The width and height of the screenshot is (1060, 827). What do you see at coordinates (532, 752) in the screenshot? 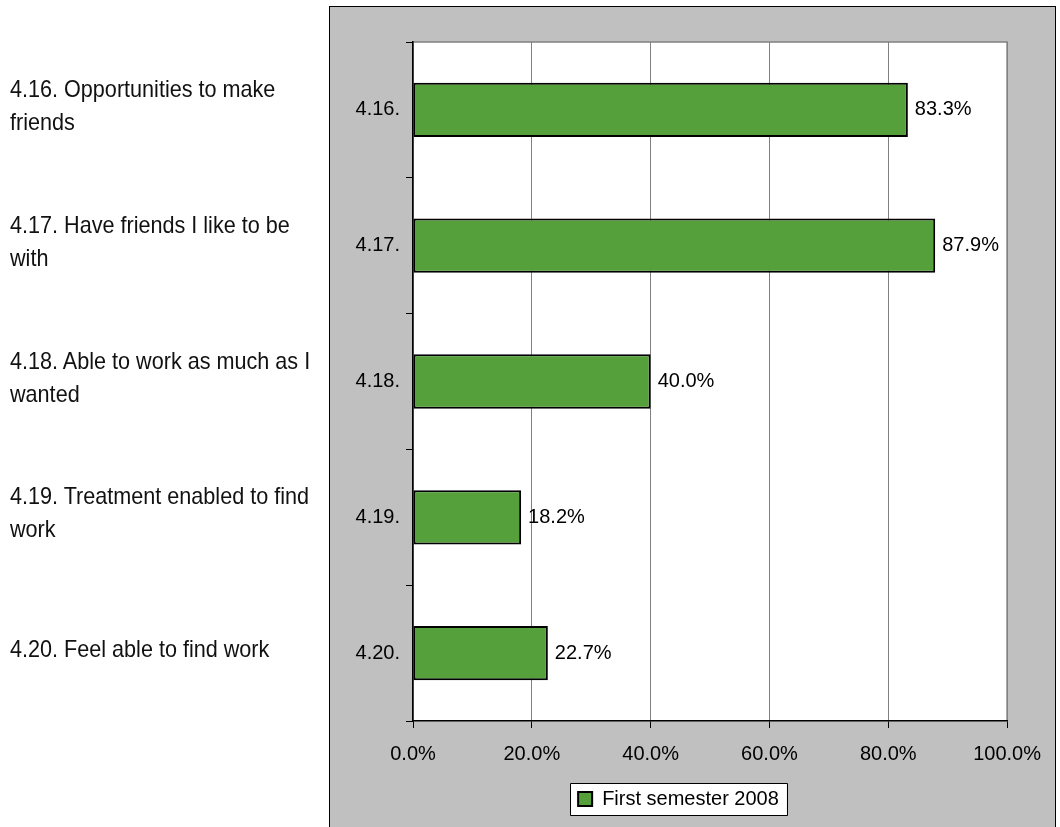
I see `x-tick-label: 20.0%` at bounding box center [532, 752].